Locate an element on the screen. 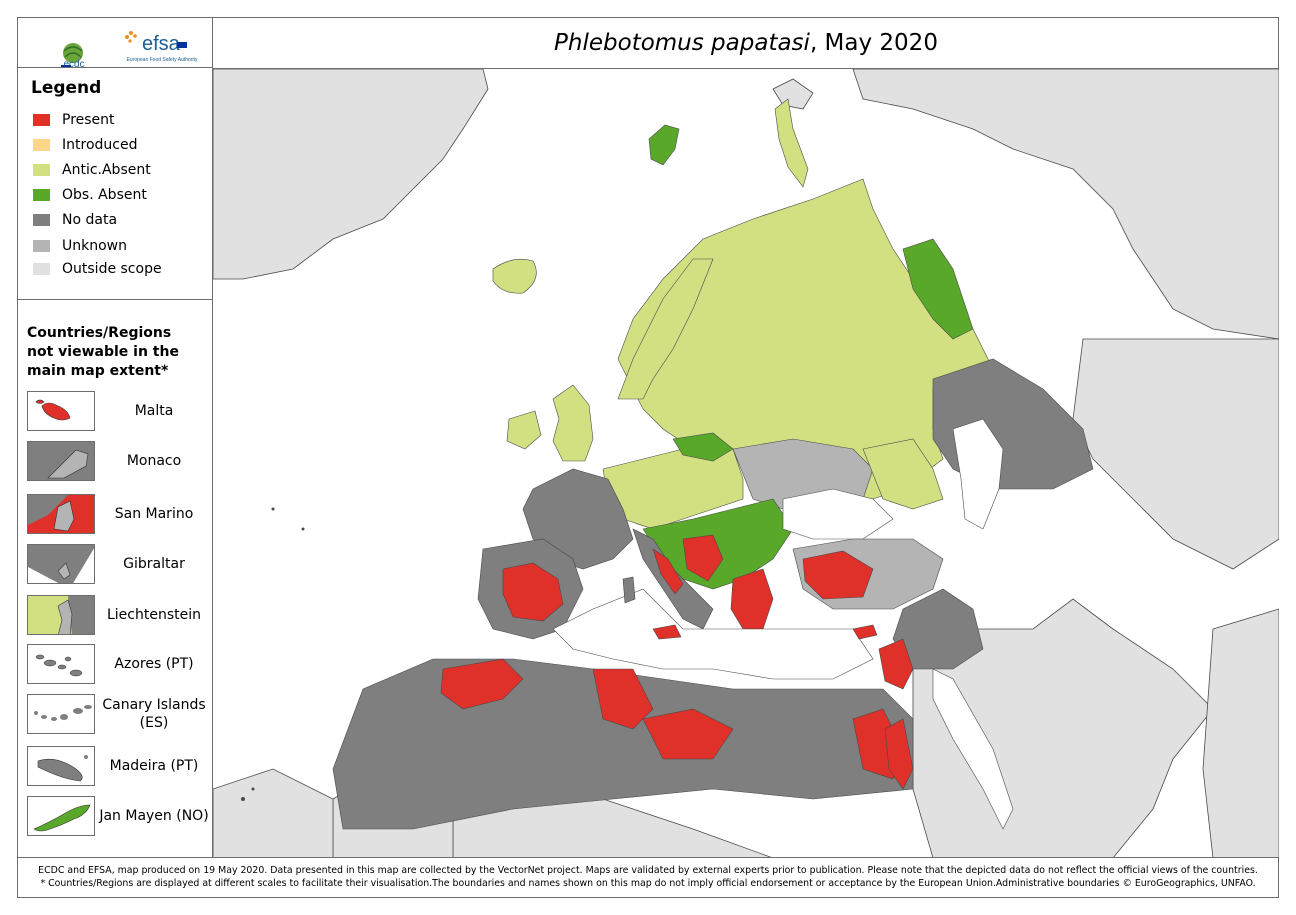 The width and height of the screenshot is (1296, 915). efsa-wordmark: efsa is located at coordinates (161, 44).